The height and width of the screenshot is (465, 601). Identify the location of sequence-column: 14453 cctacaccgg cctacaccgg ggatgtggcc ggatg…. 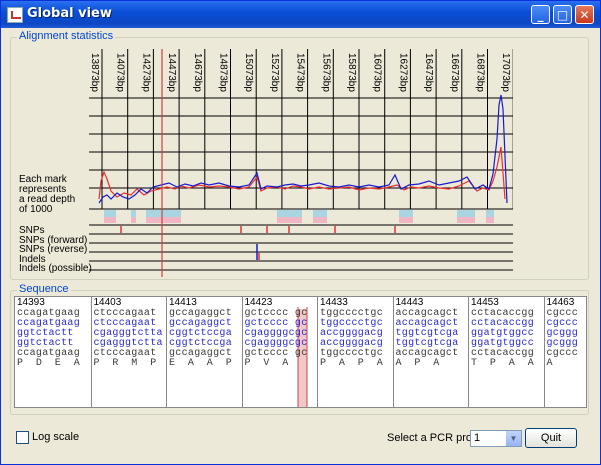
(506, 352).